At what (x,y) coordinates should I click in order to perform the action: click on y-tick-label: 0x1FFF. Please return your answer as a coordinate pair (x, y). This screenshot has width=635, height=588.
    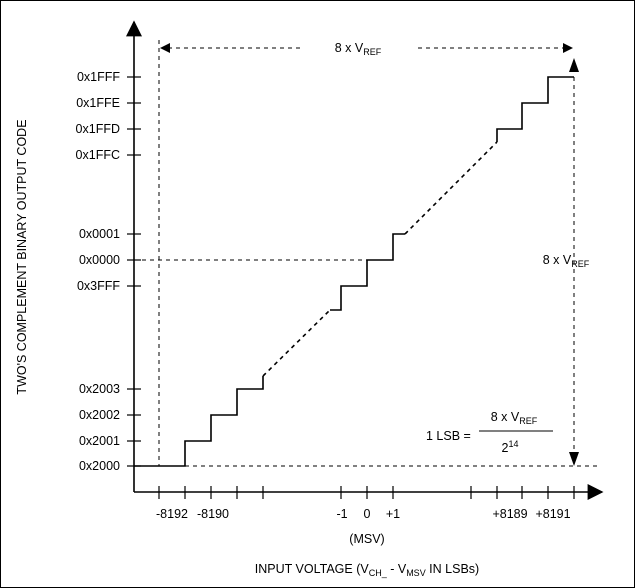
    Looking at the image, I should click on (98, 77).